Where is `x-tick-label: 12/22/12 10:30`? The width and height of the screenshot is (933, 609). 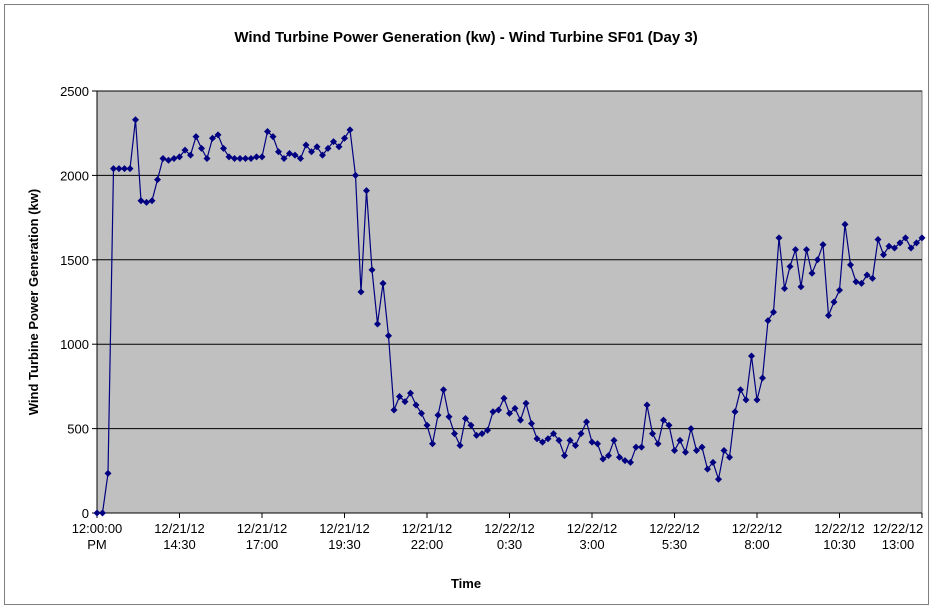
x-tick-label: 12/22/12 10:30 is located at coordinates (839, 536).